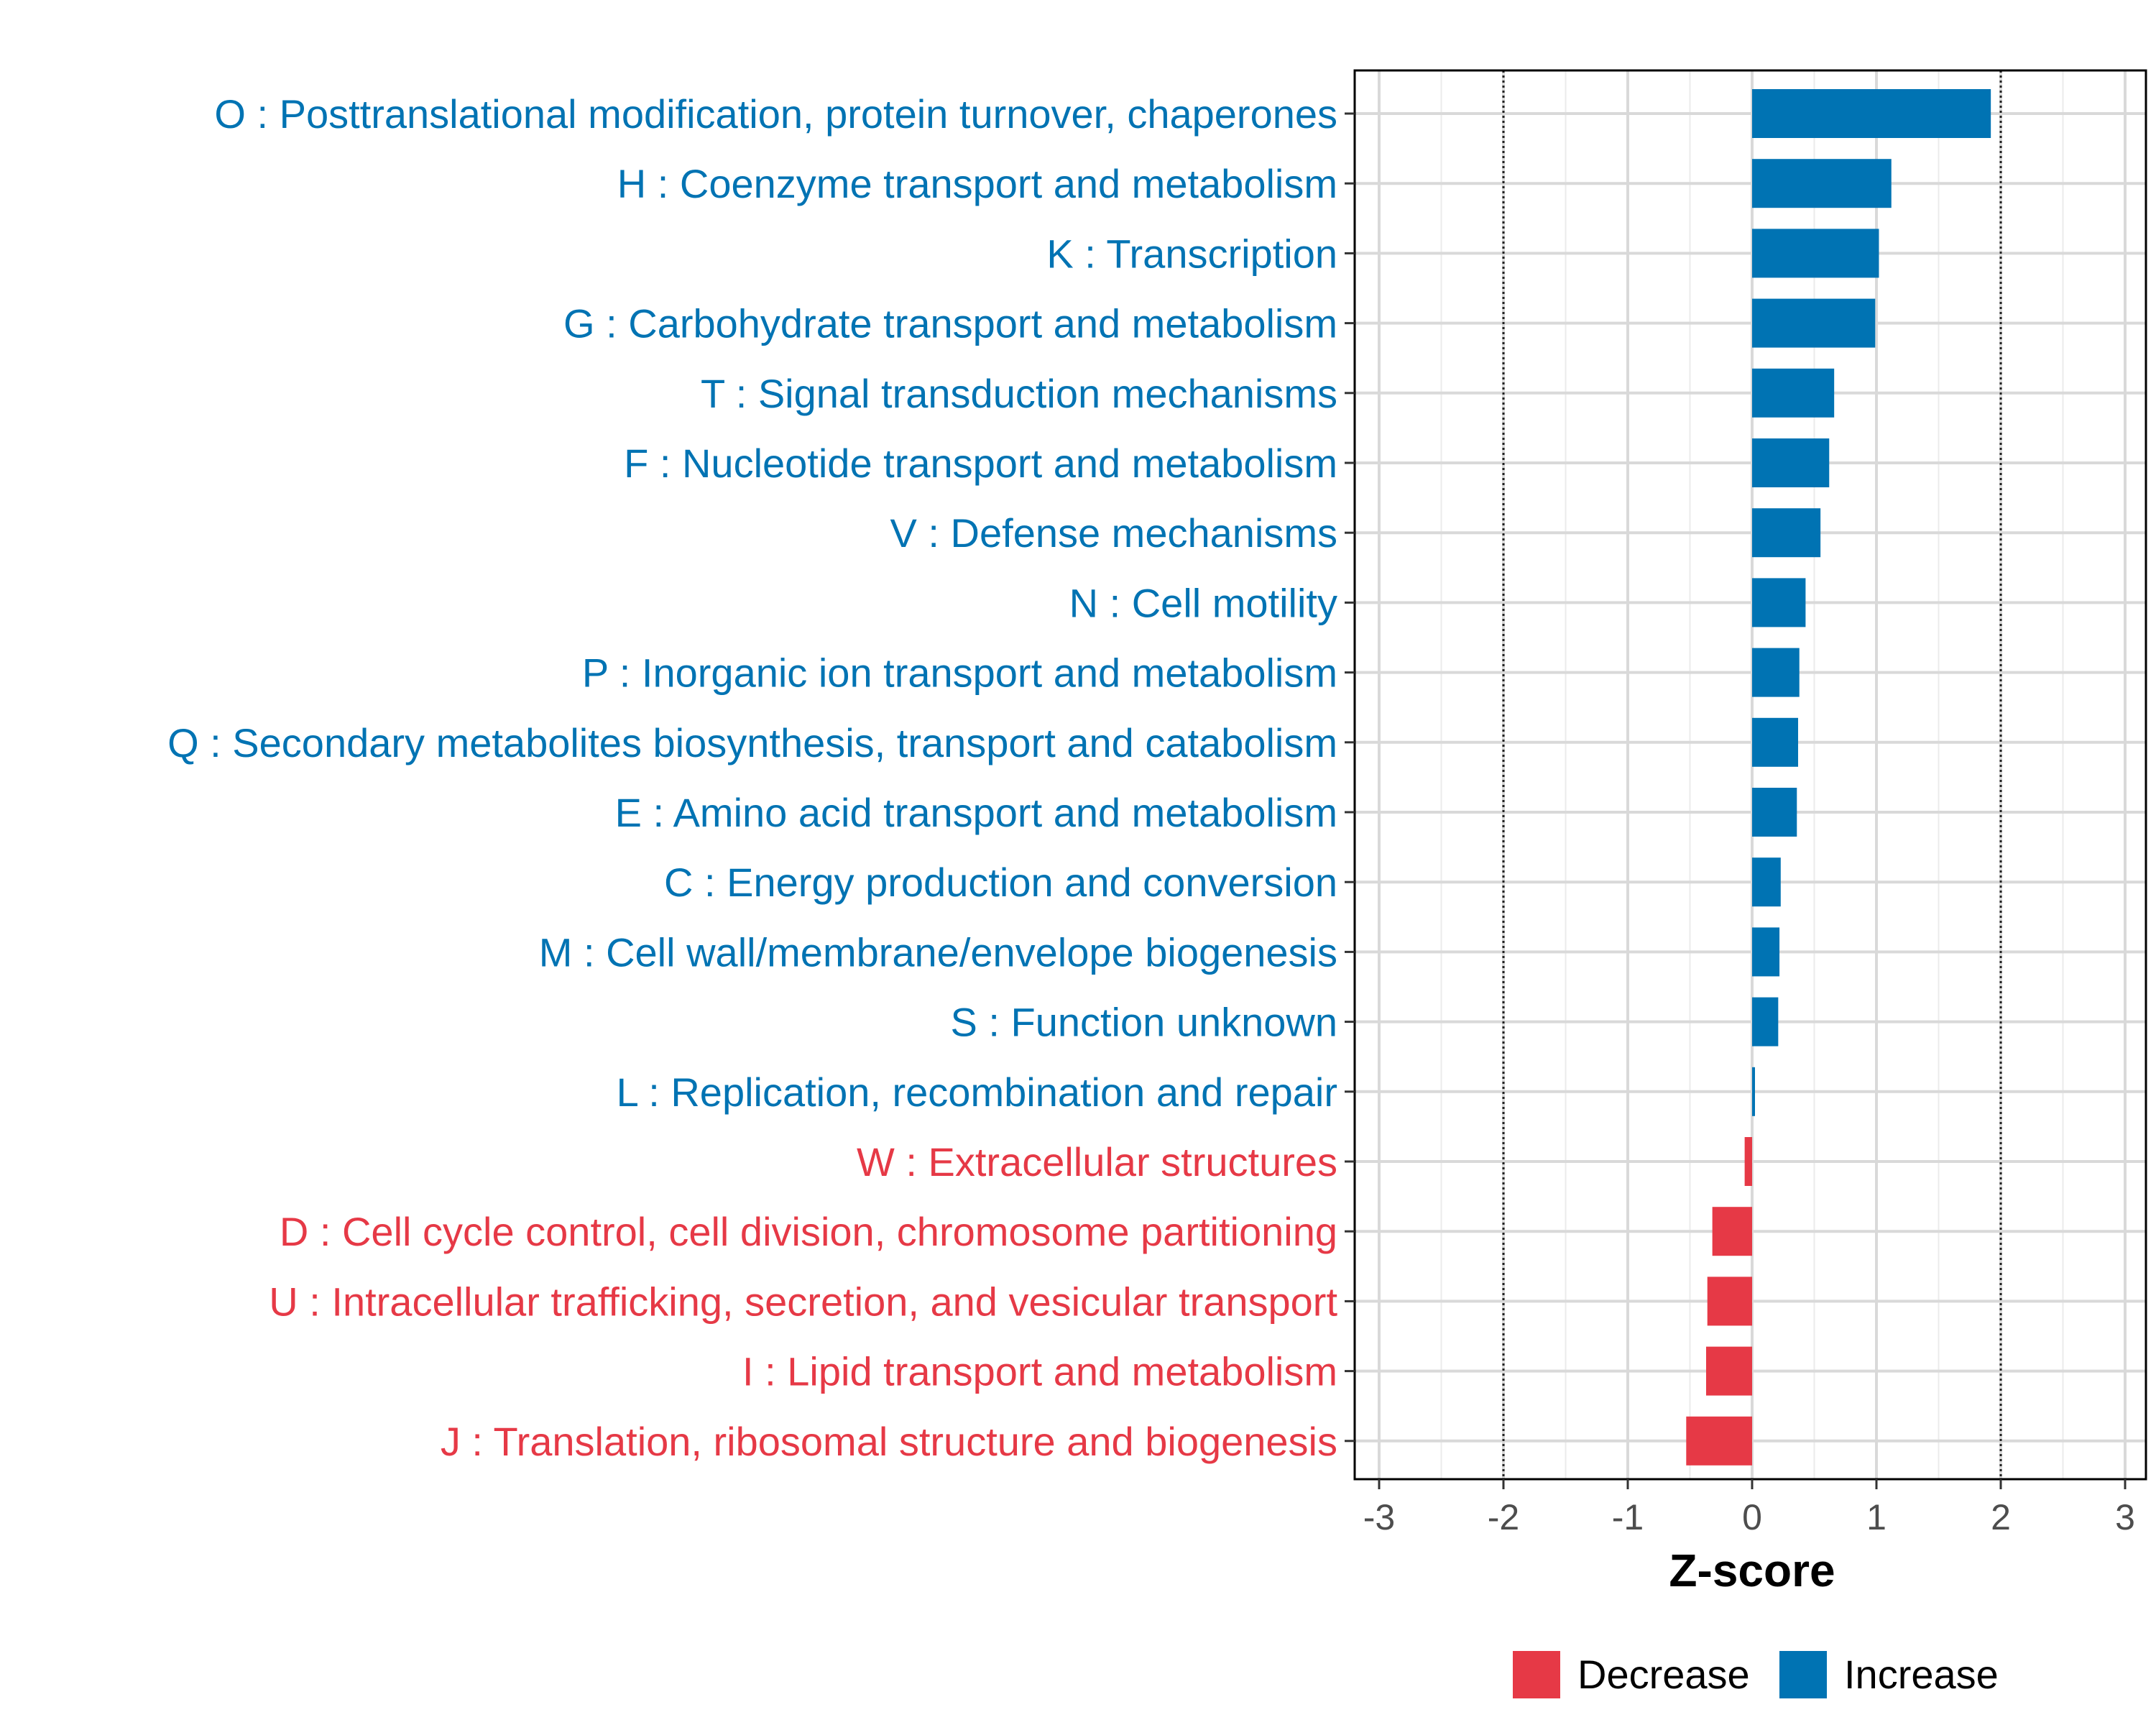  What do you see at coordinates (1664, 1674) in the screenshot?
I see `legend-label: Decrease` at bounding box center [1664, 1674].